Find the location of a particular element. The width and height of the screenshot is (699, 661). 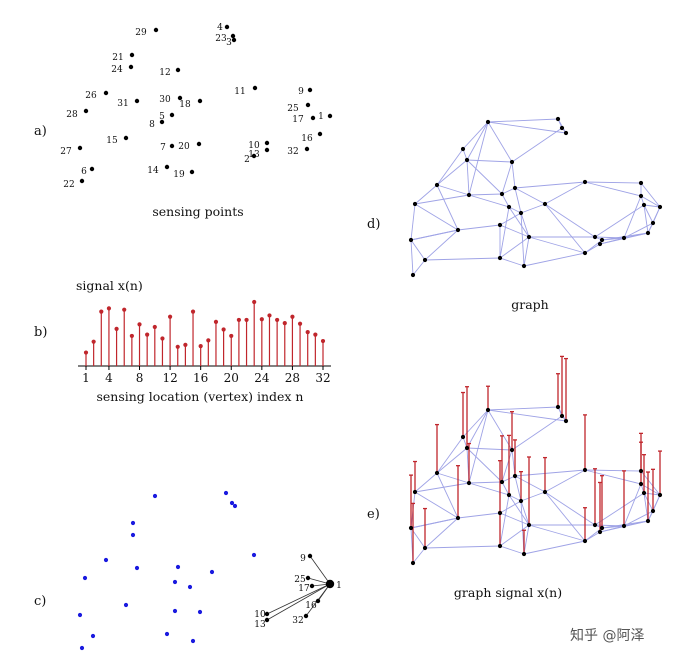

vertex-d-B is located at coordinates (558, 119).